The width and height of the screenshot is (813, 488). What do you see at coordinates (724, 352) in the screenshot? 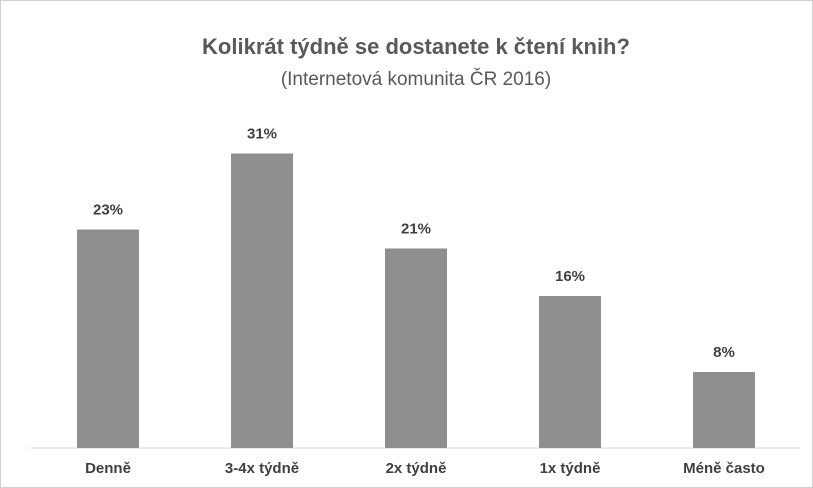
I see `data-label: 8%` at bounding box center [724, 352].